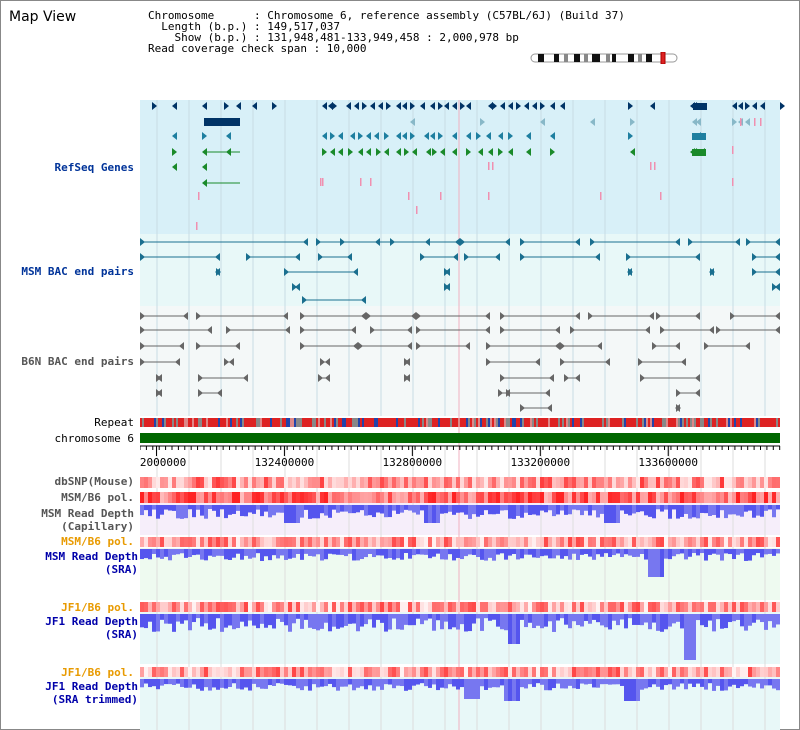 This screenshot has height=730, width=800. Describe the element at coordinates (77, 361) in the screenshot. I see `track-label-b6n-bac: B6N BAC end pairs` at that location.